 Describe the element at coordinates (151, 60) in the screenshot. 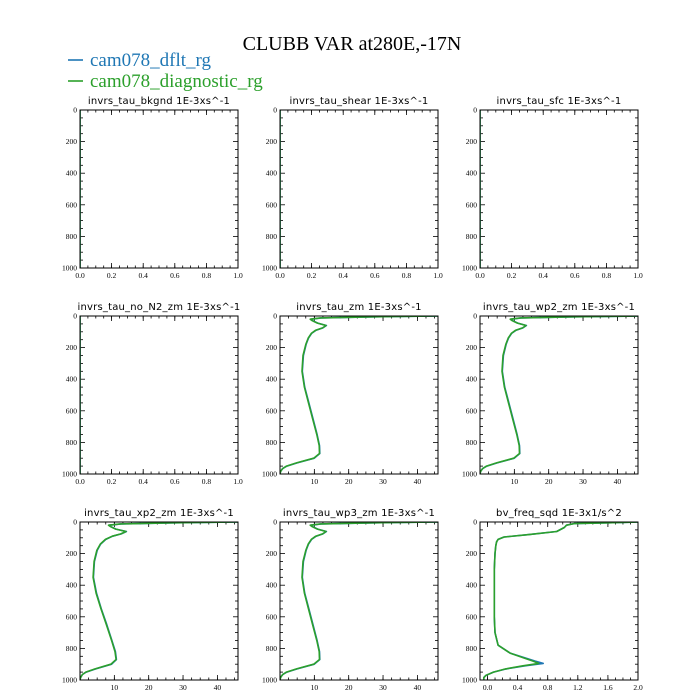

I see `legend-label-dflt: cam078_dflt_rg` at that location.